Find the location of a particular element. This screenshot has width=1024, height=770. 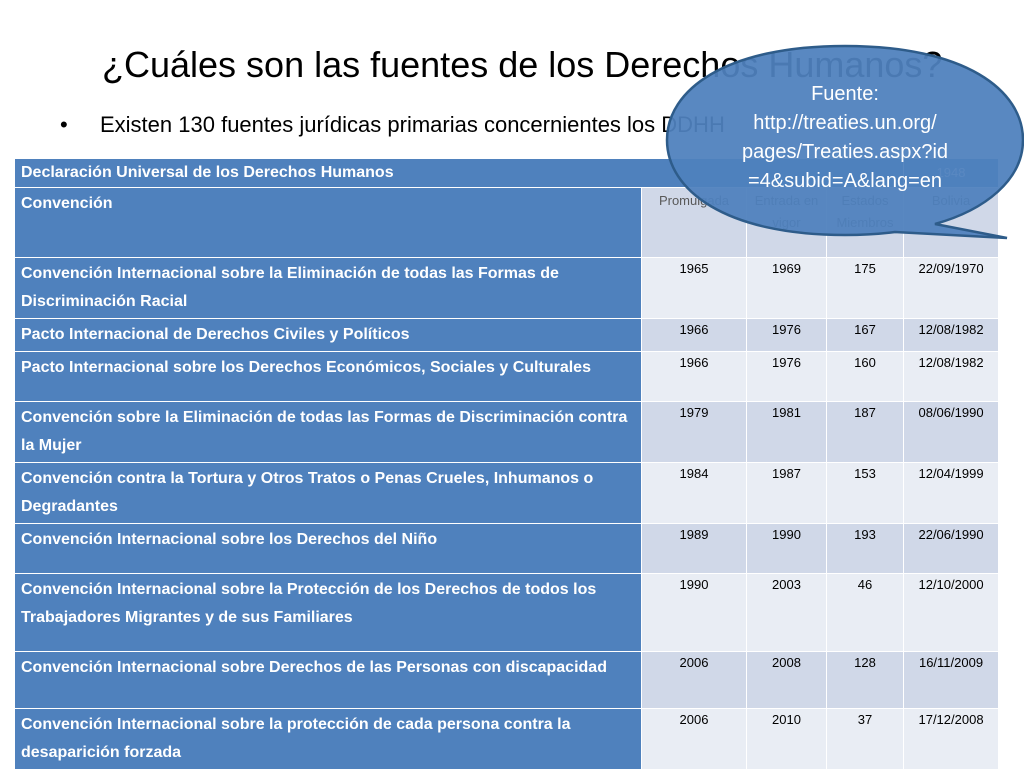

cell-bolivia: 08/06/1990 is located at coordinates (951, 432).